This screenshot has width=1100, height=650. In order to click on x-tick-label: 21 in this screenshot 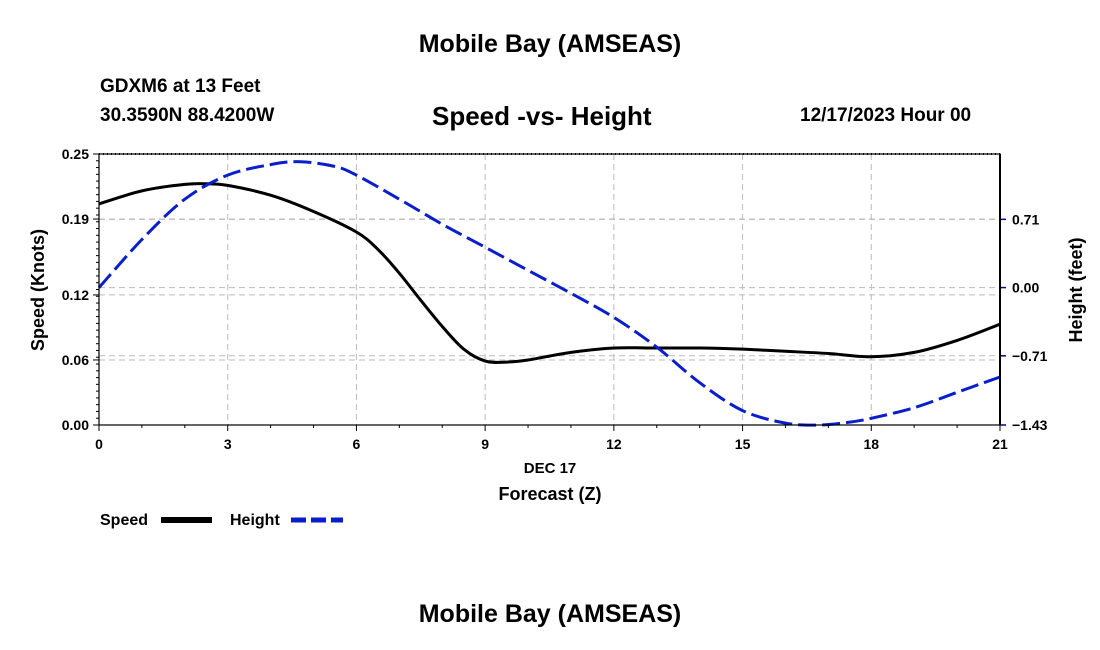, I will do `click(1000, 444)`.